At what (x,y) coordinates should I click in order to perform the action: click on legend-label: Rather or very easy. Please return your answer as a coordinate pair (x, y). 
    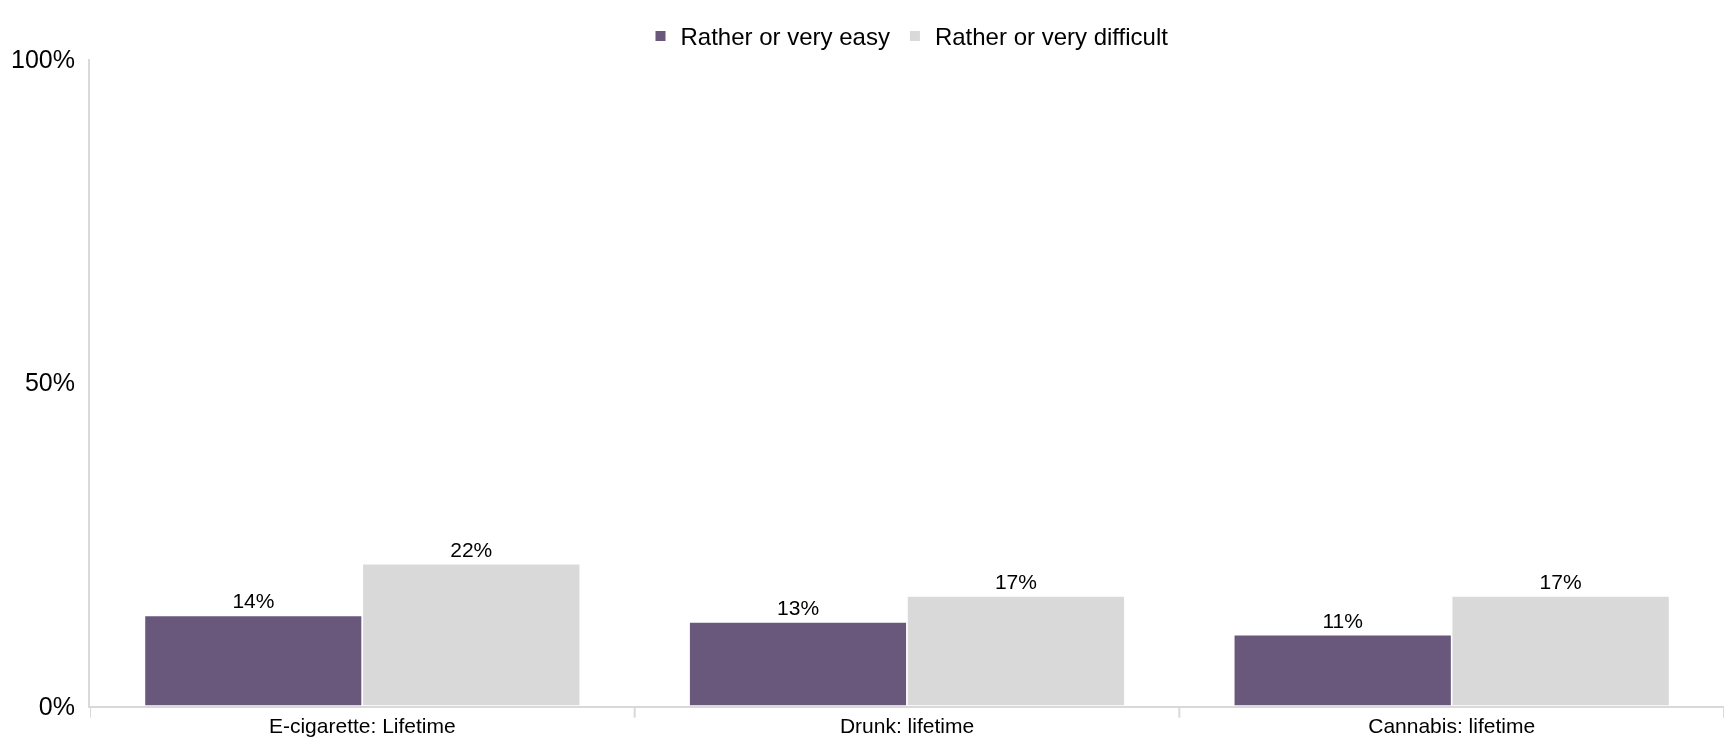
    Looking at the image, I should click on (785, 37).